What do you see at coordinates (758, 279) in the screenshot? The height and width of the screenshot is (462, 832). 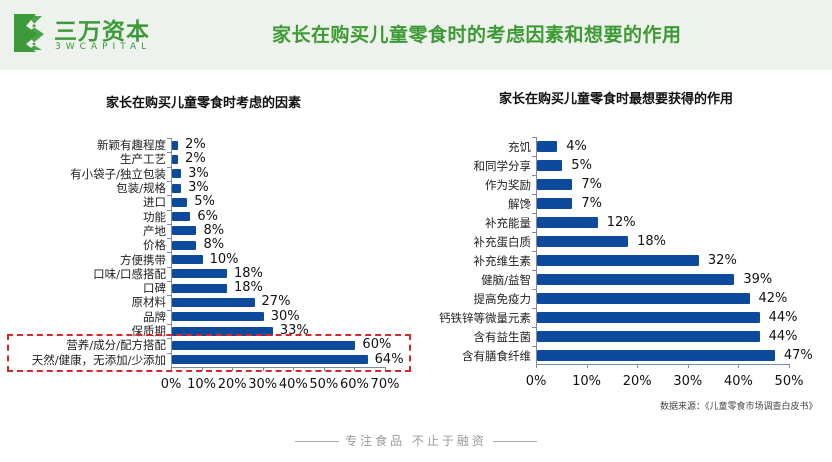 I see `value-label: 39%` at bounding box center [758, 279].